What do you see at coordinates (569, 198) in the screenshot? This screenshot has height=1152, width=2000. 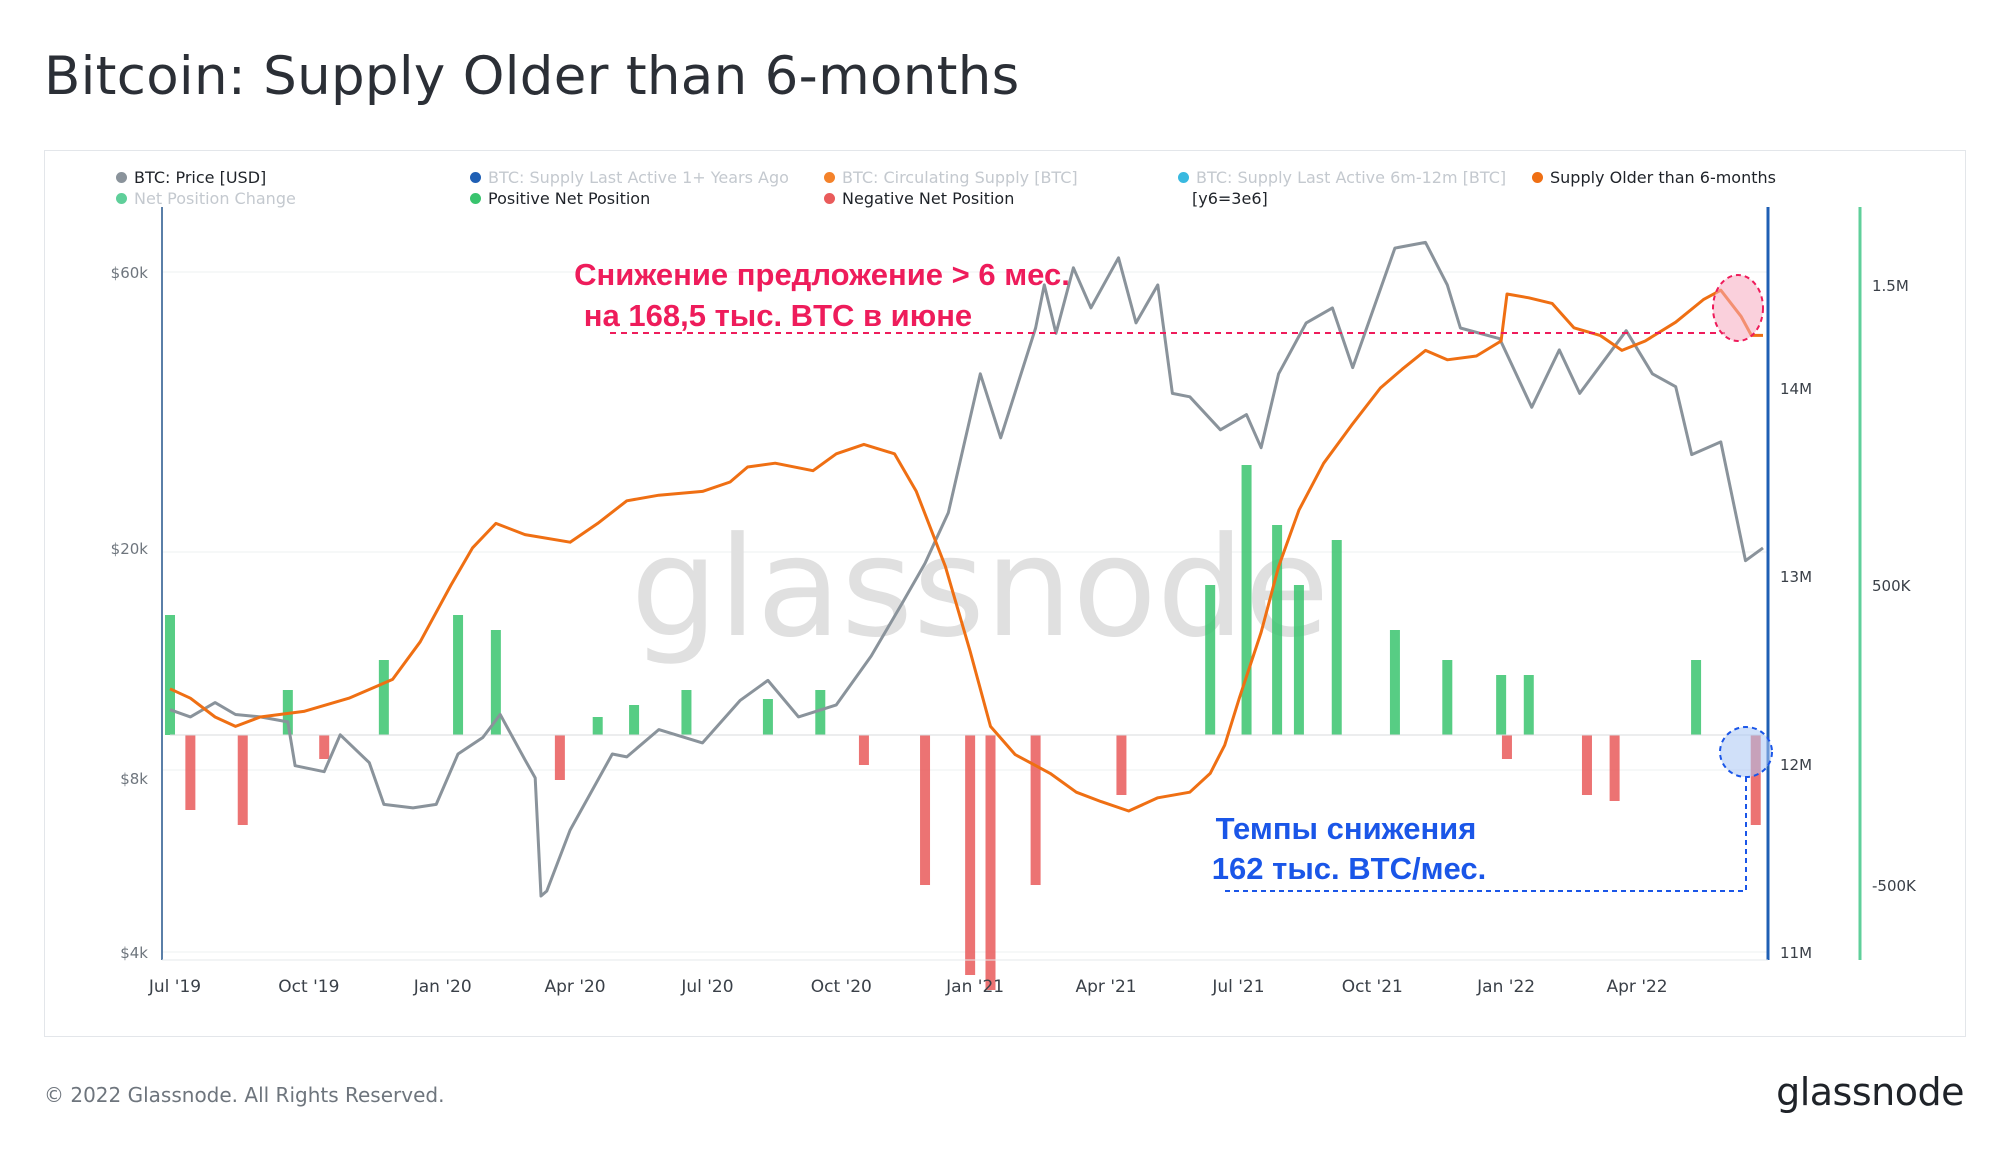 I see `legend-label: Positive Net Position` at bounding box center [569, 198].